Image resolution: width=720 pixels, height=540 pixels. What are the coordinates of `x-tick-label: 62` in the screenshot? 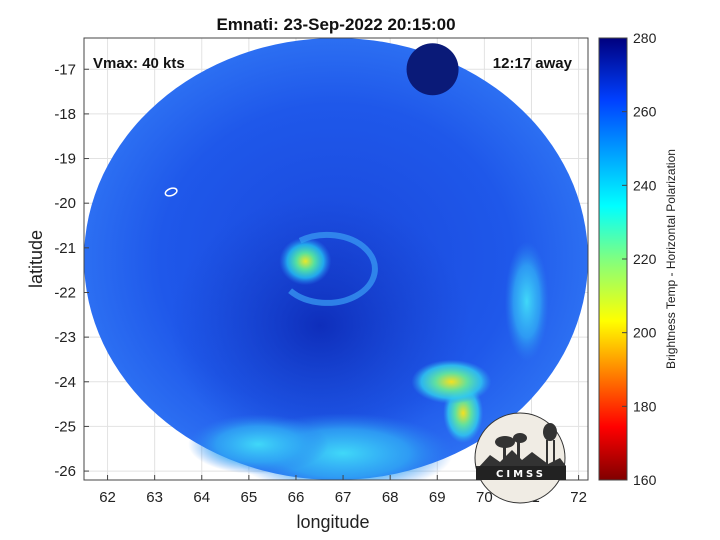 It's located at (107, 497).